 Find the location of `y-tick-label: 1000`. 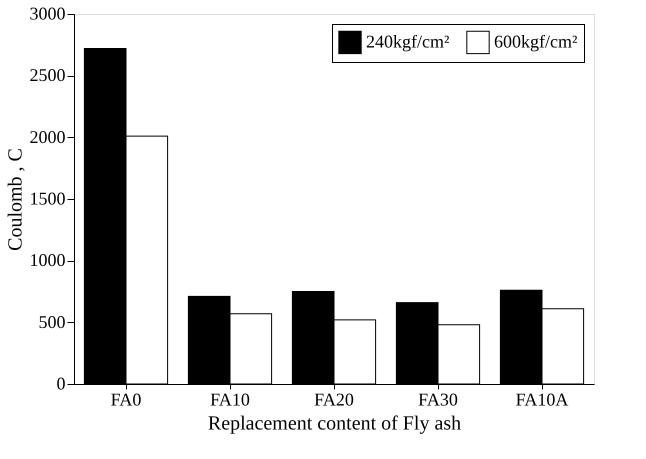

y-tick-label: 1000 is located at coordinates (48, 260).